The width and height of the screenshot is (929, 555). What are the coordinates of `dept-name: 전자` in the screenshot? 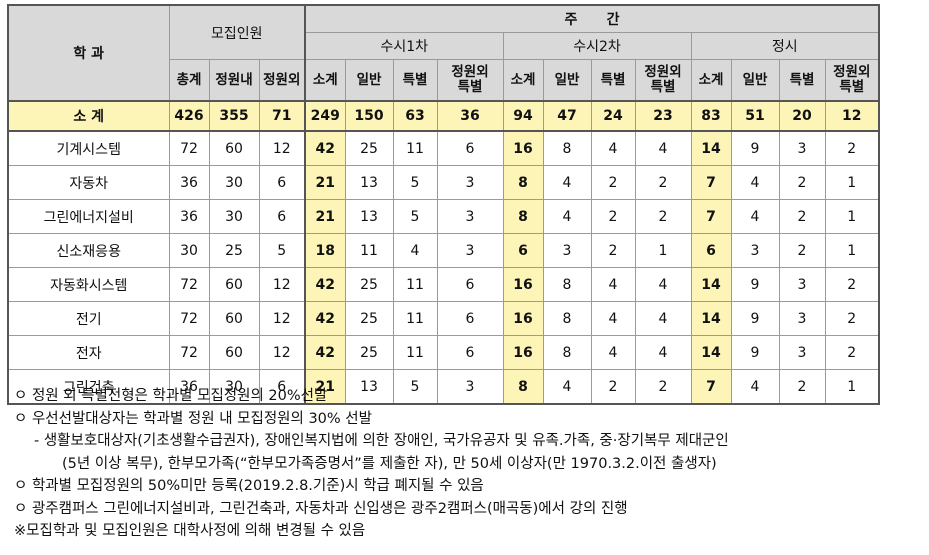 It's located at (88, 352).